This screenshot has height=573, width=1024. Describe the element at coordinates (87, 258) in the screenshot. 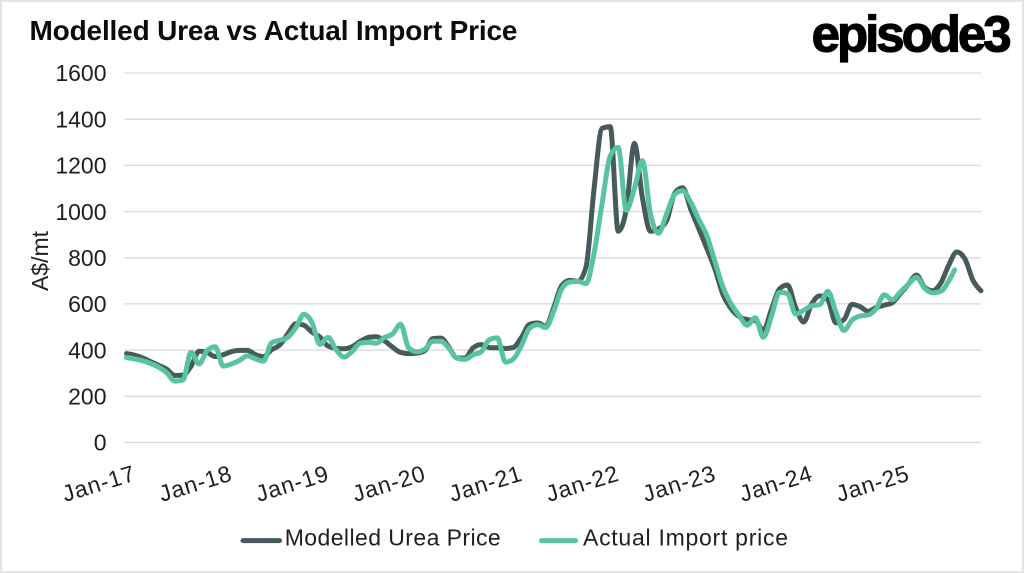

I see `svg-text: 800` at that location.